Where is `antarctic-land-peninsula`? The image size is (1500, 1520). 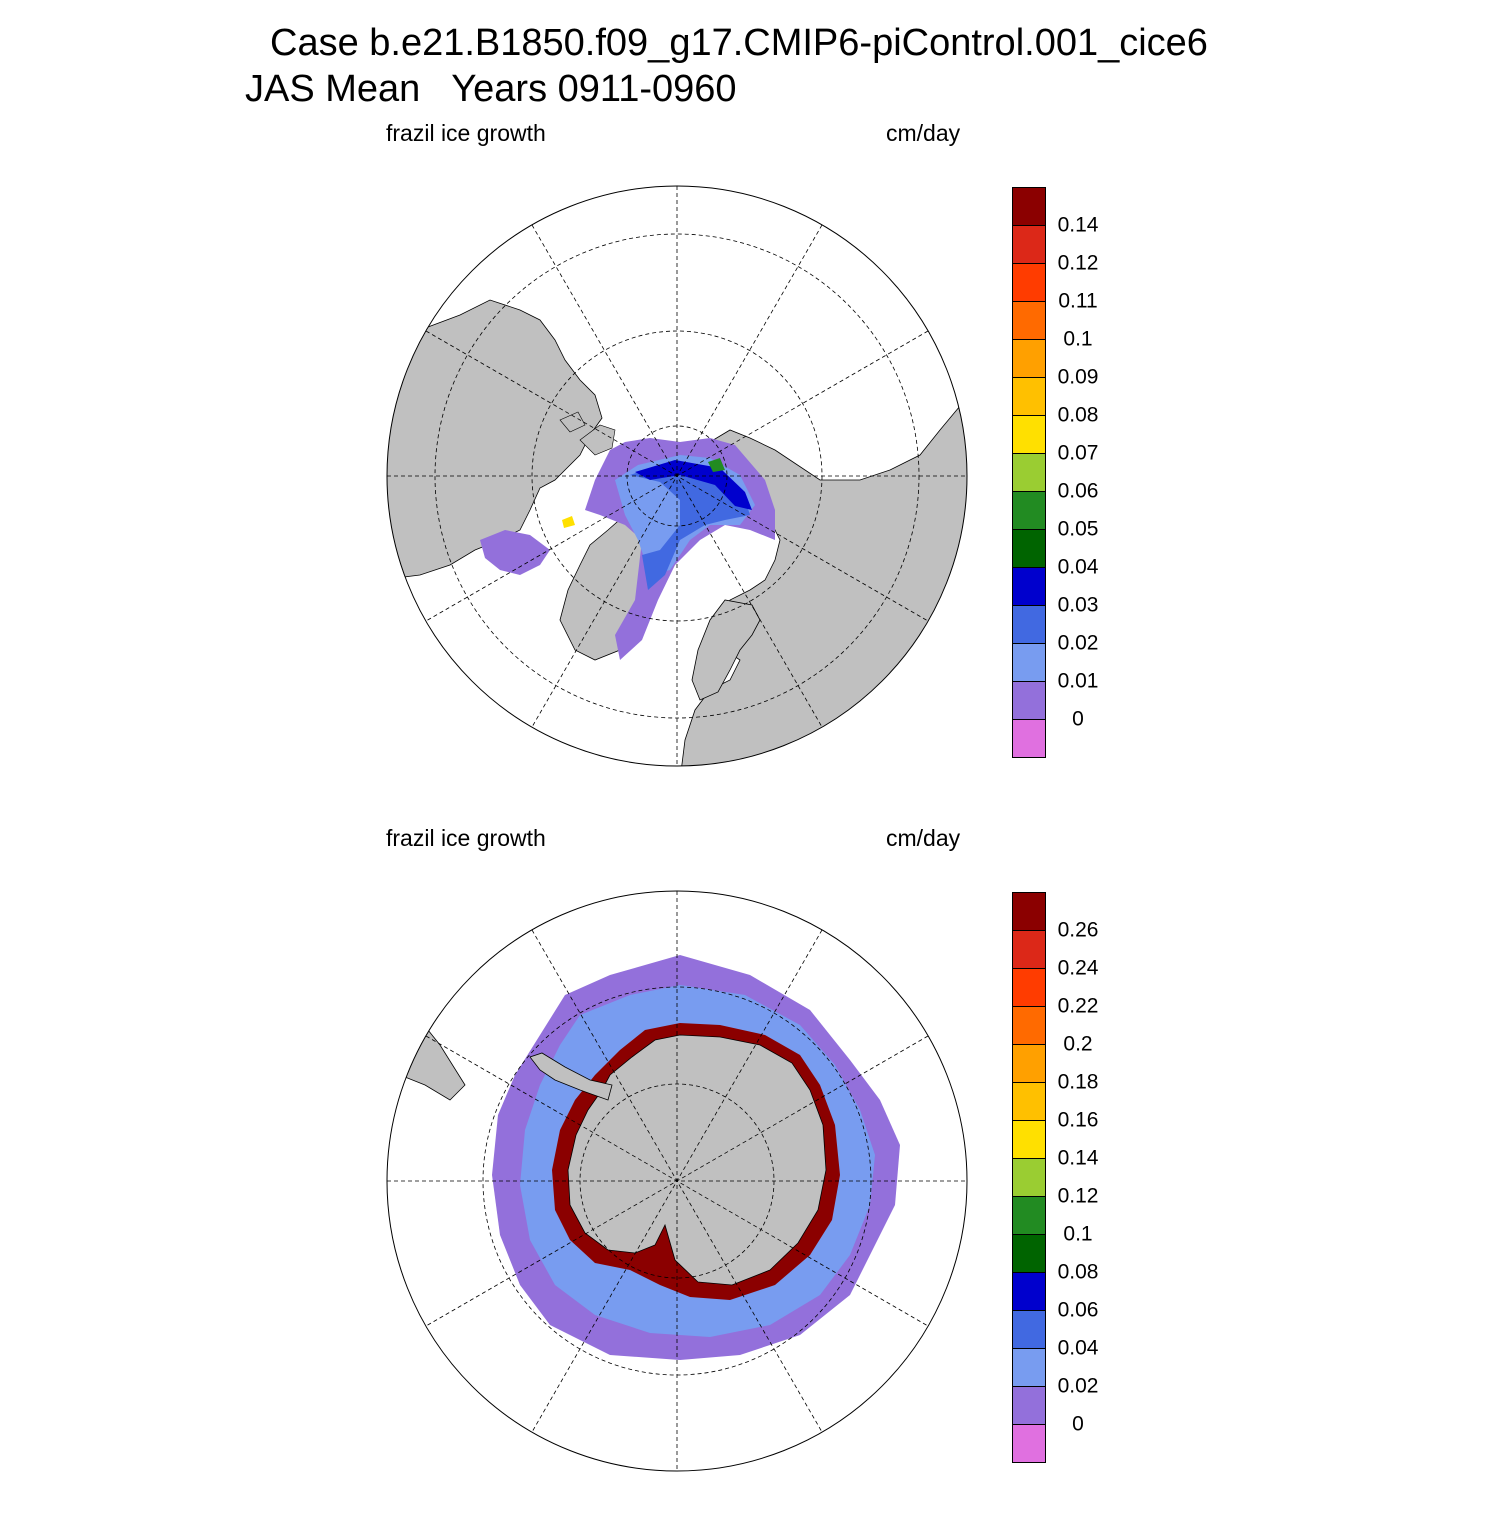
antarctic-land-peninsula is located at coordinates (571, 1076).